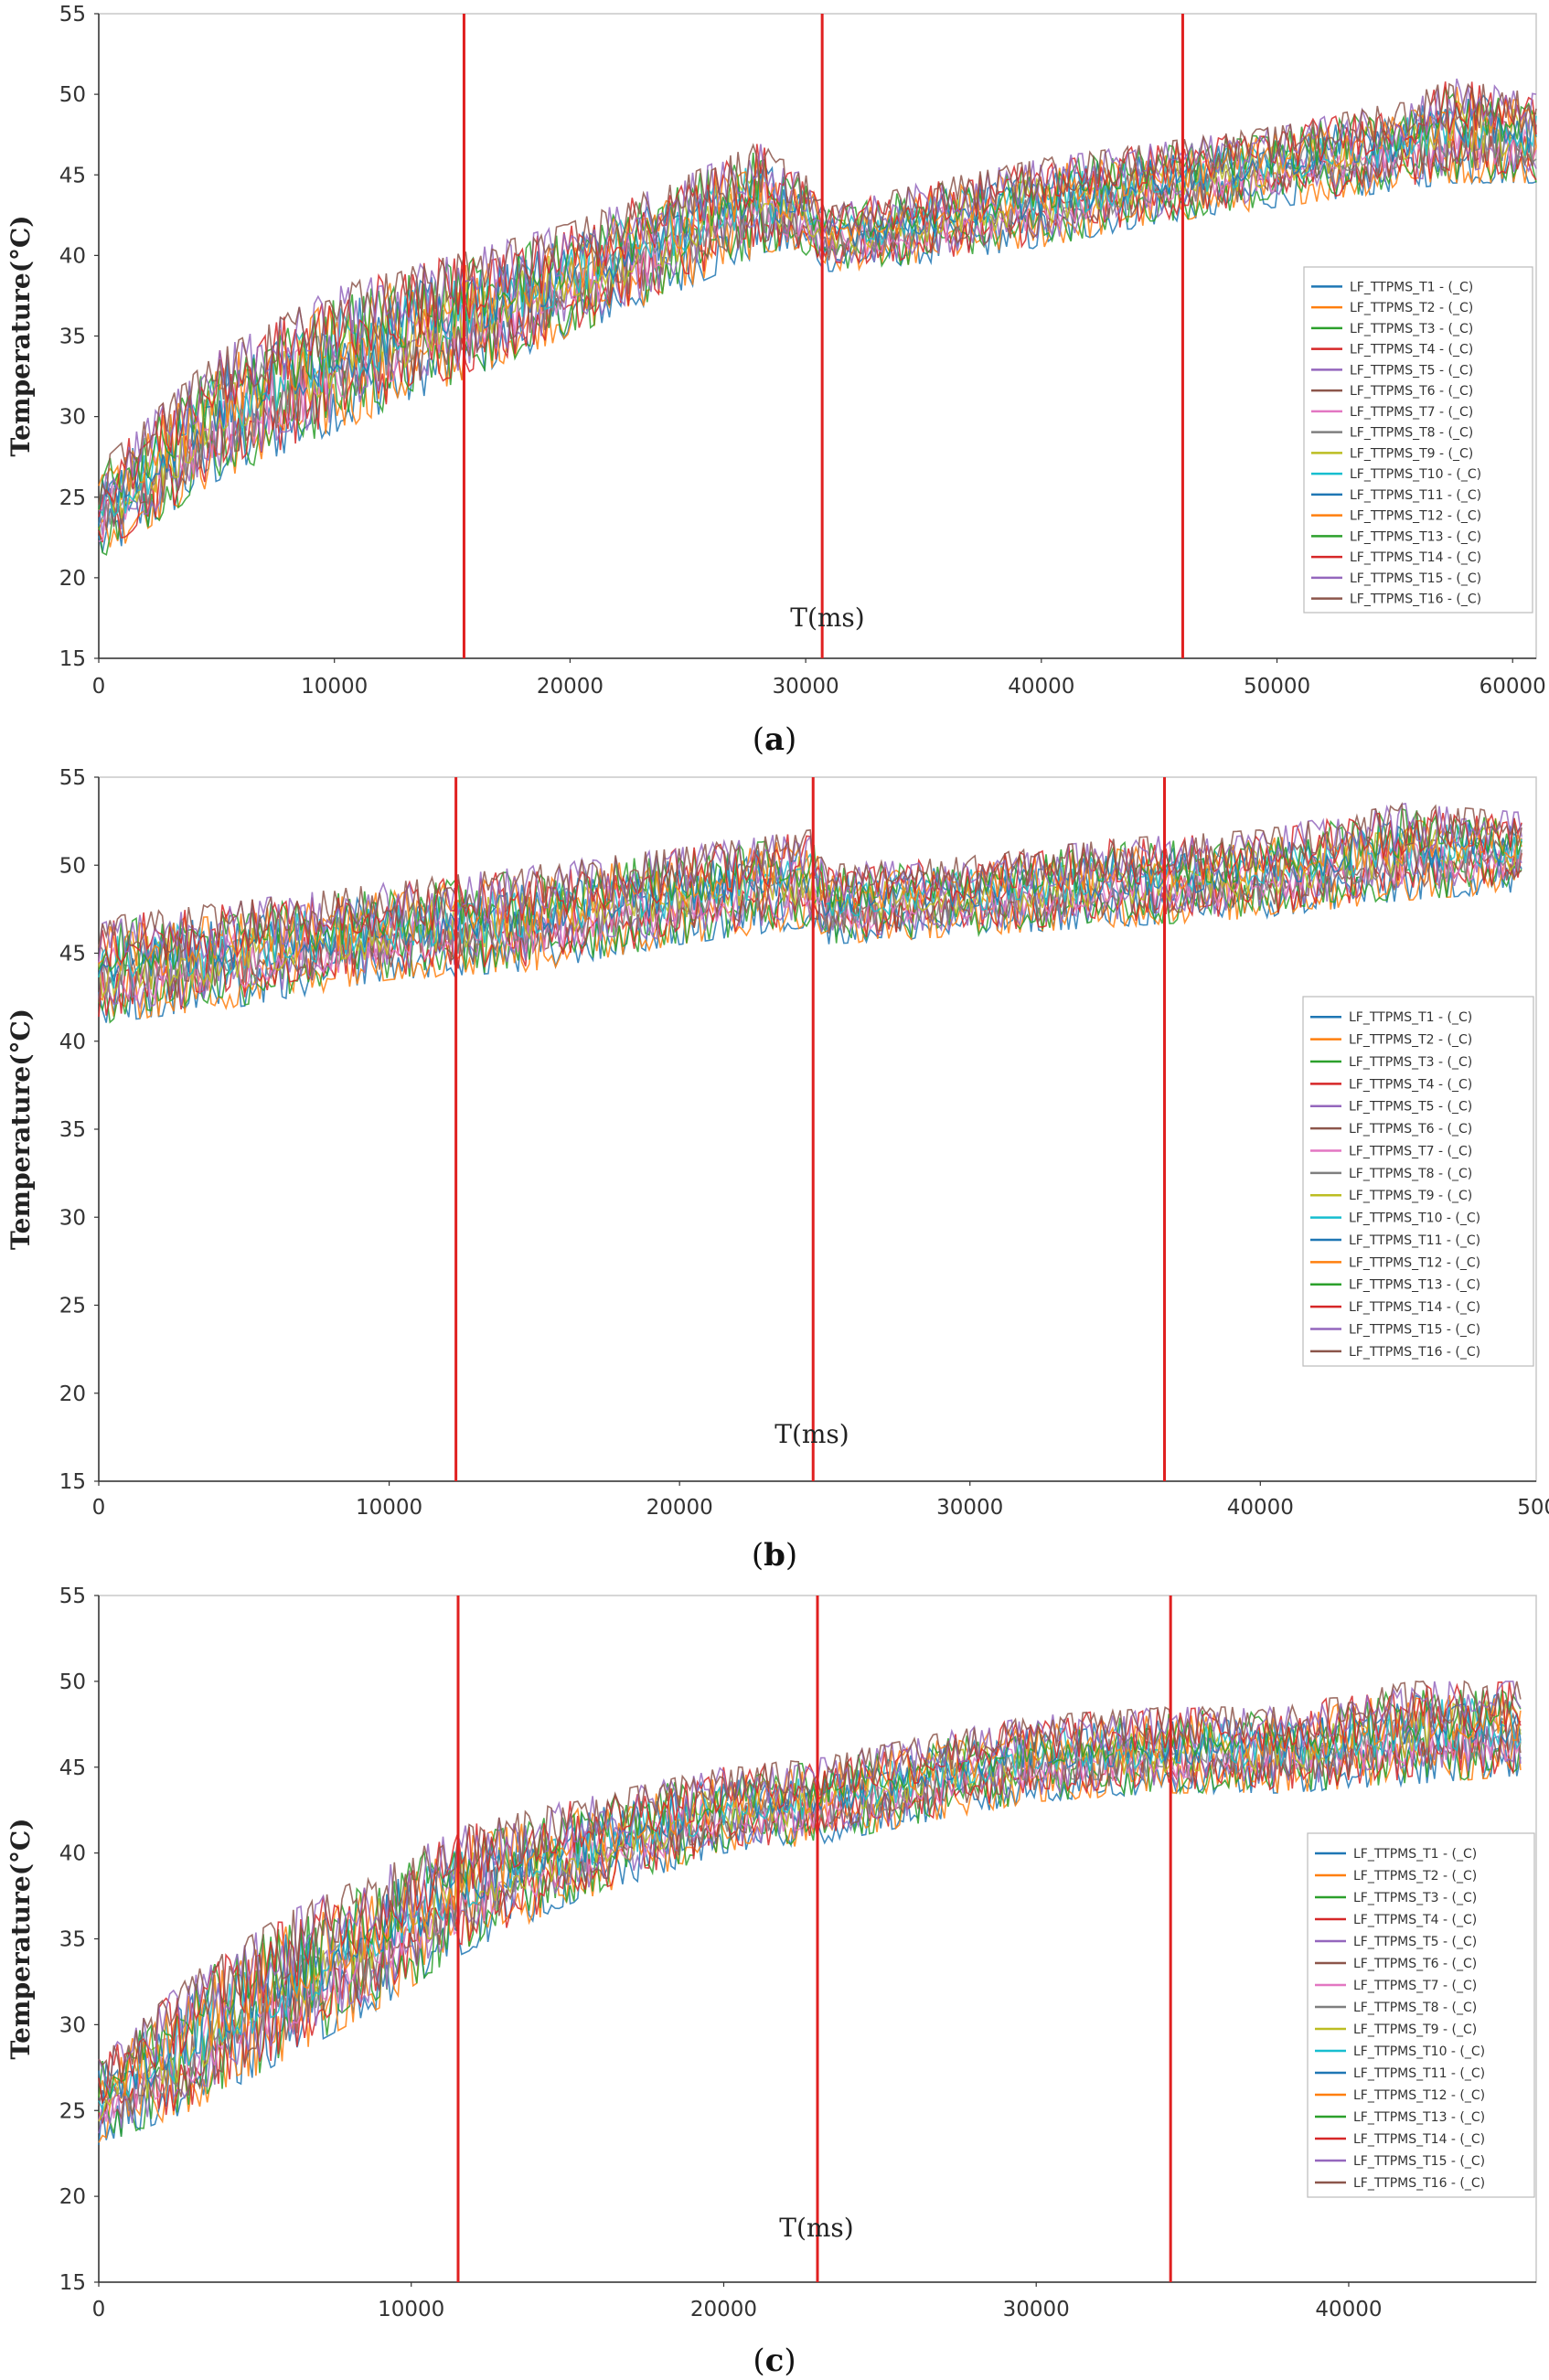 This screenshot has width=1549, height=2380. I want to click on y-axis-label: Temperature(°C), so click(20, 336).